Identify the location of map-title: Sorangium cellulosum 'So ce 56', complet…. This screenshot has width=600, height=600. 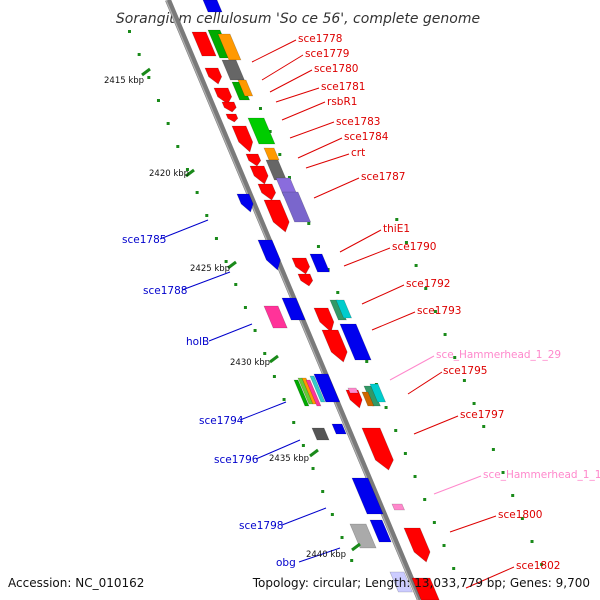
(298, 19).